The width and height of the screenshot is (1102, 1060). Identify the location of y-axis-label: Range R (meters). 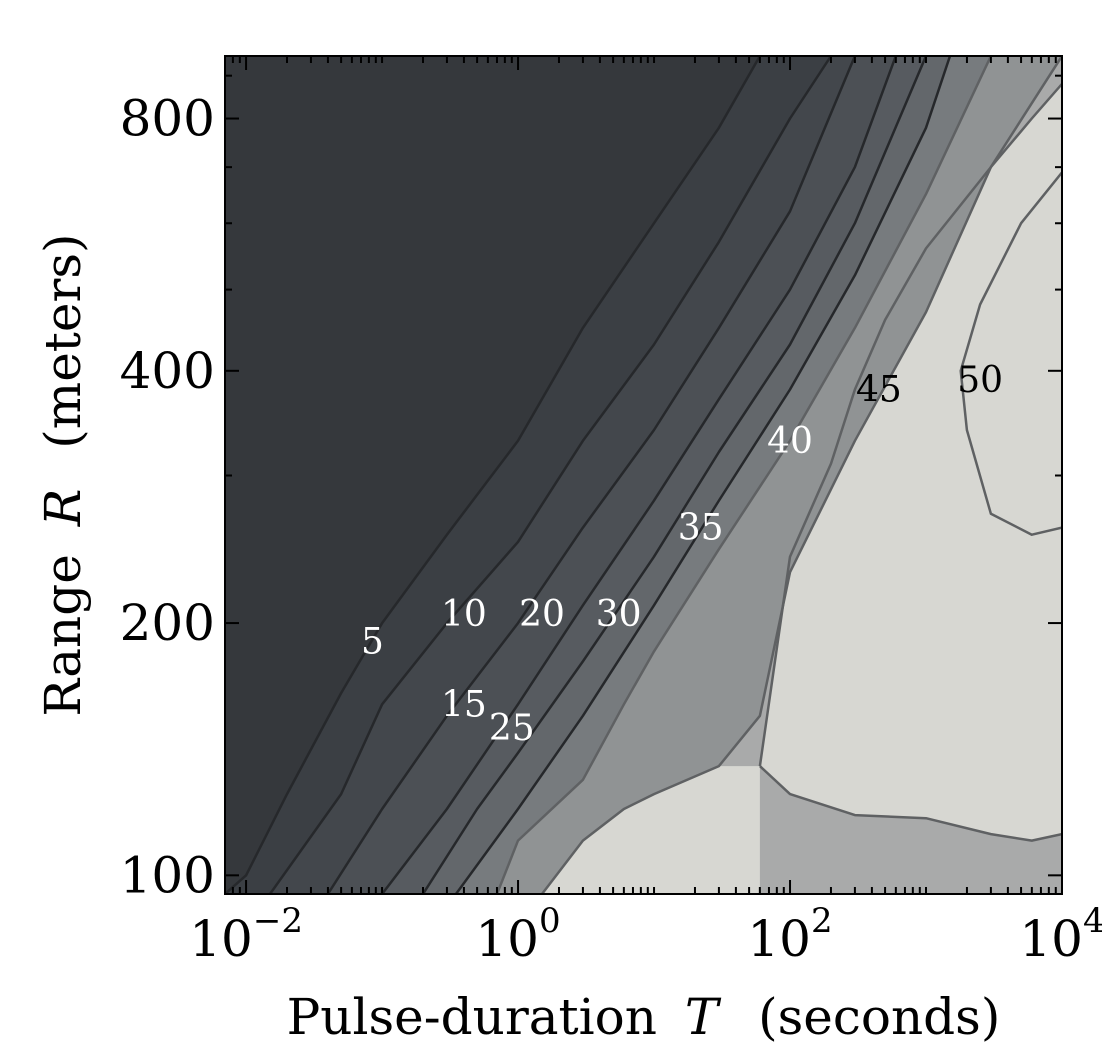
(63, 474).